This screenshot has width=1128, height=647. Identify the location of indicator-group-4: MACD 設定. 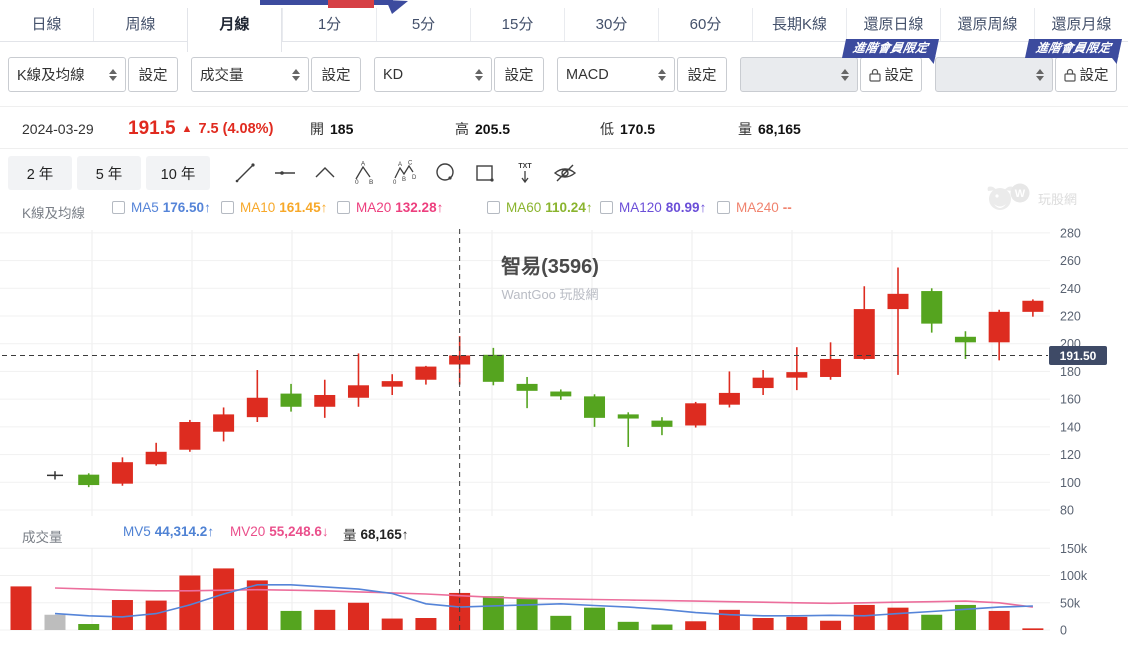
(642, 75).